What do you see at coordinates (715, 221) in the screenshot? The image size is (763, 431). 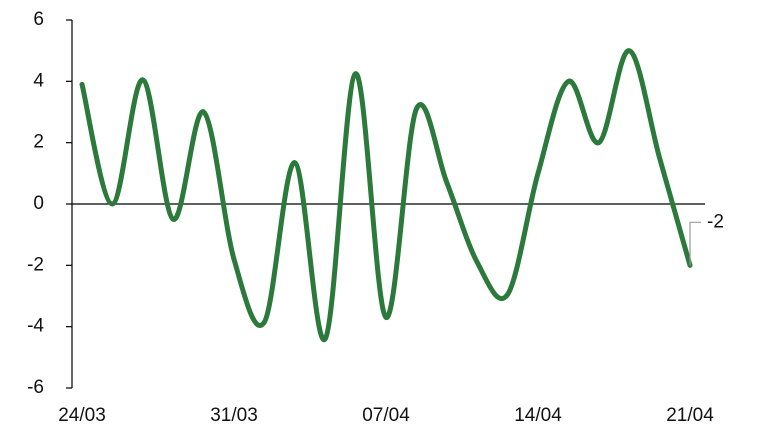 I see `end-value-label: -2` at bounding box center [715, 221].